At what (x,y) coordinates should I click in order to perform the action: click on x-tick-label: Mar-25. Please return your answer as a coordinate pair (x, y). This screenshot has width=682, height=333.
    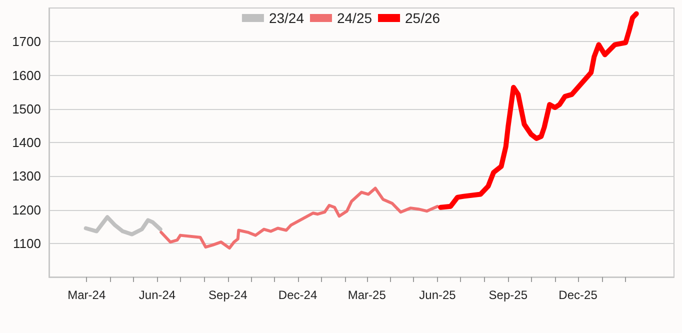
    Looking at the image, I should click on (367, 295).